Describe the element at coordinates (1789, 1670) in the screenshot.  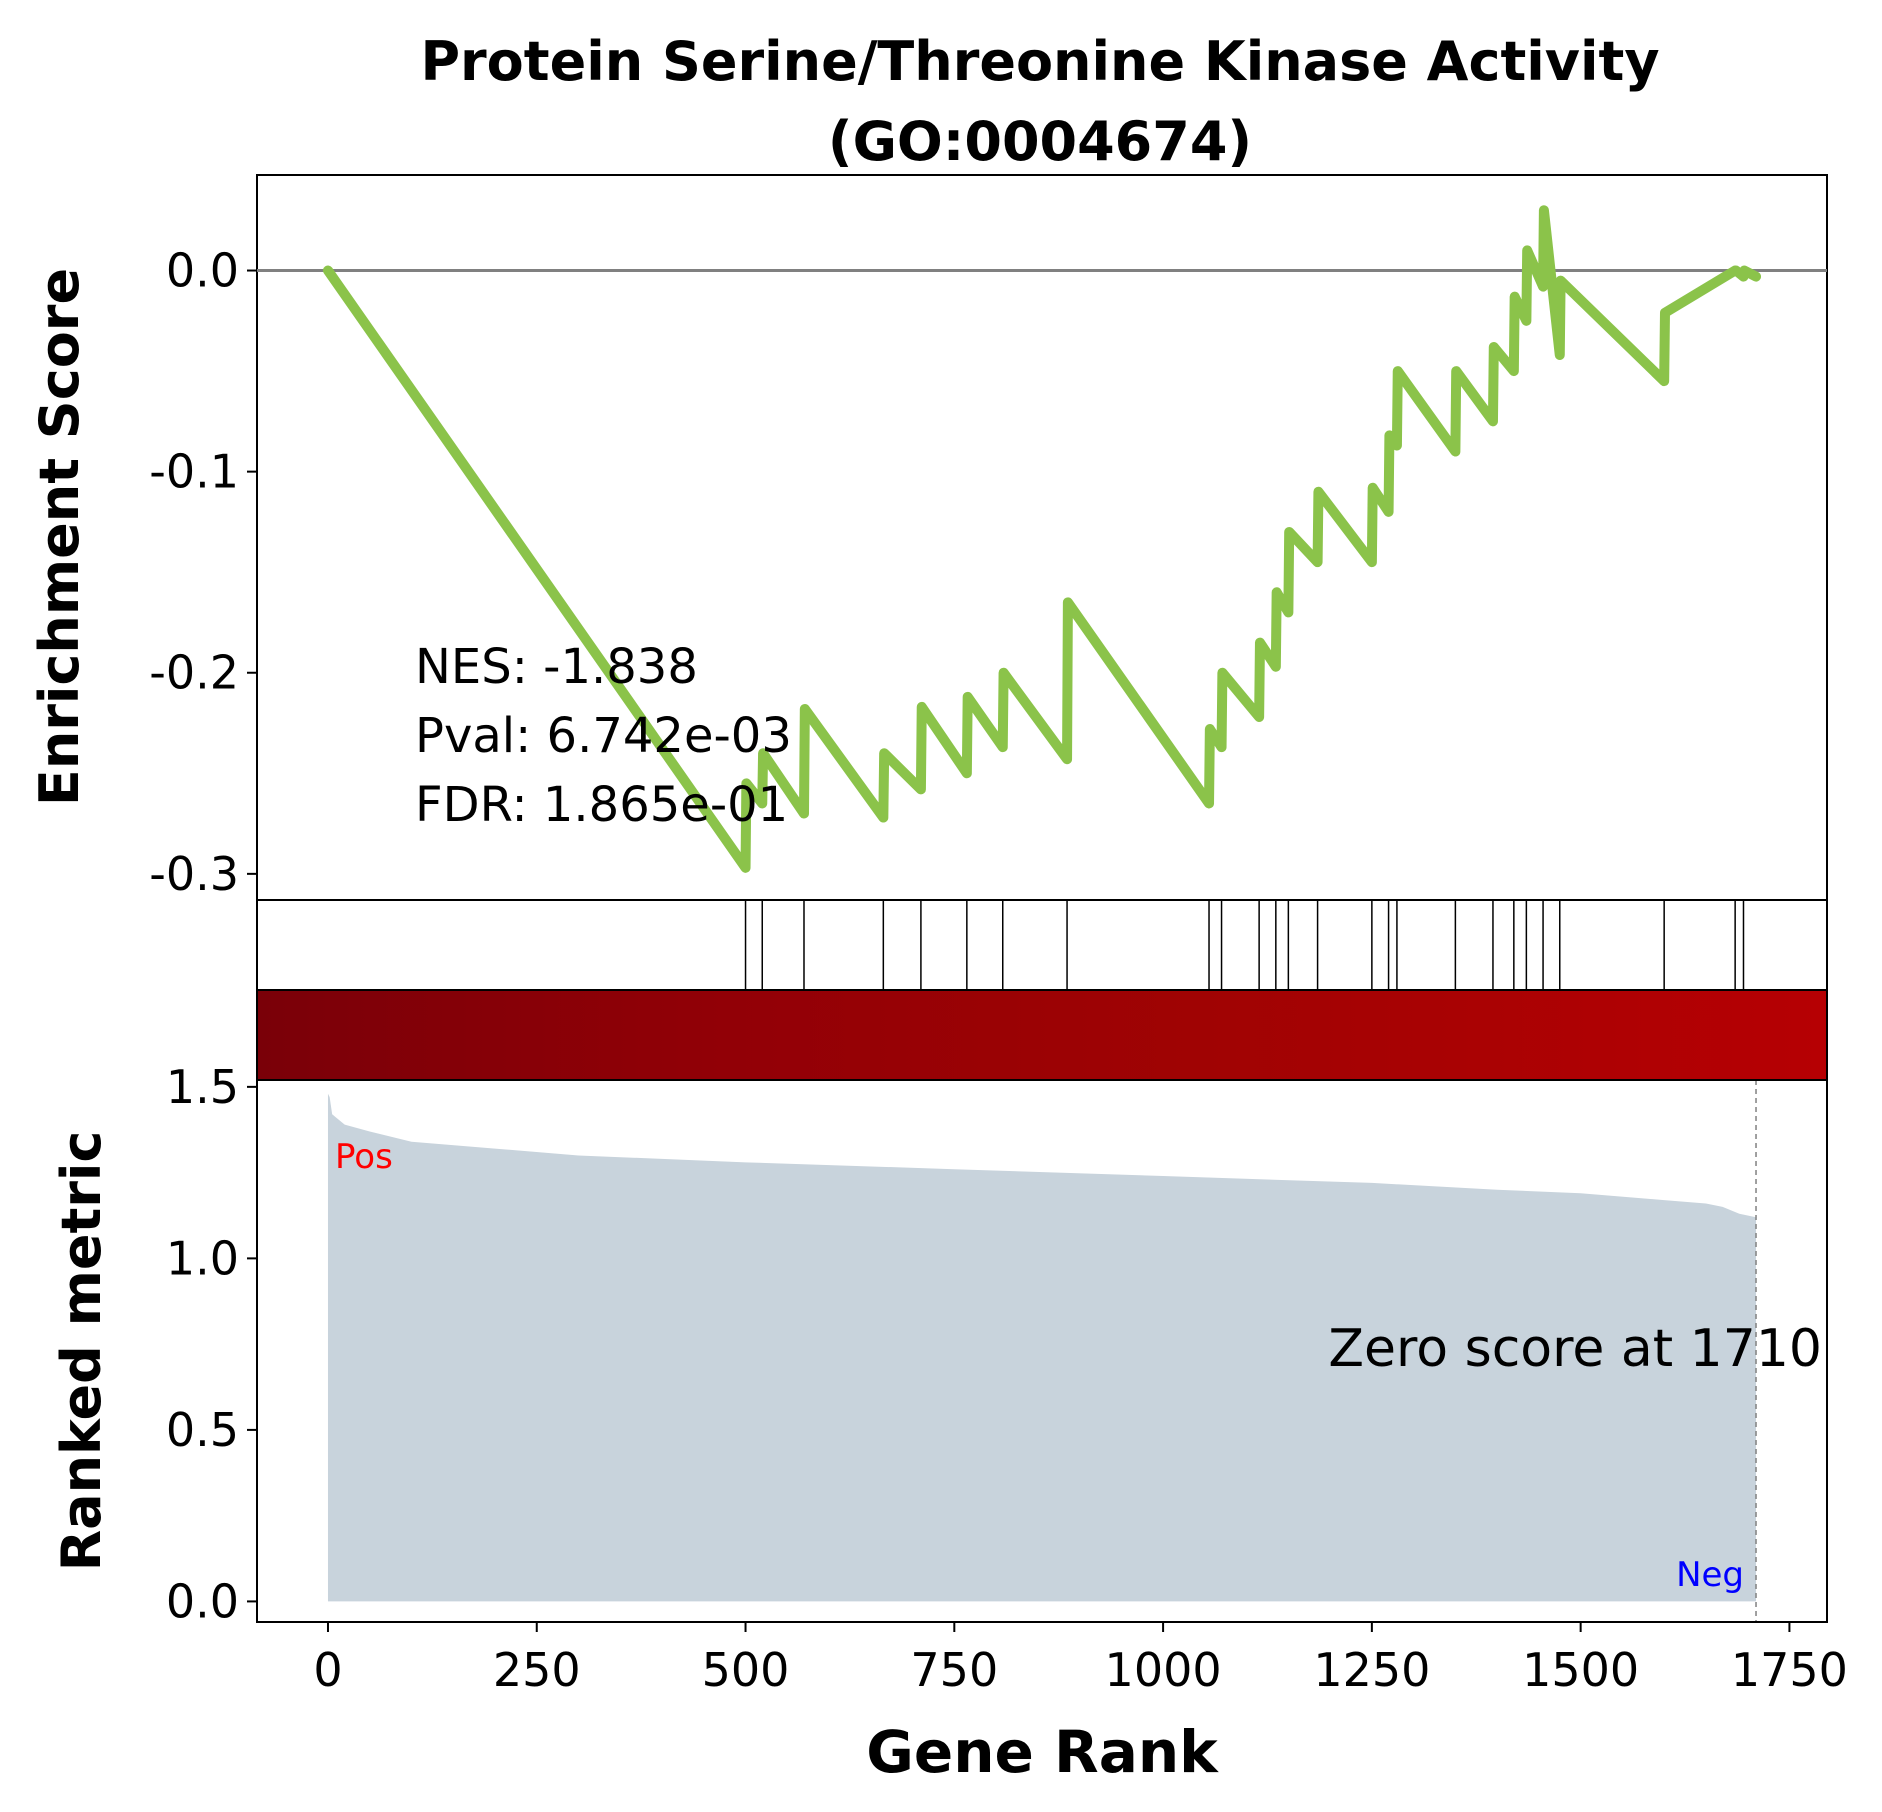
I see `x-tick-label: 1750` at that location.